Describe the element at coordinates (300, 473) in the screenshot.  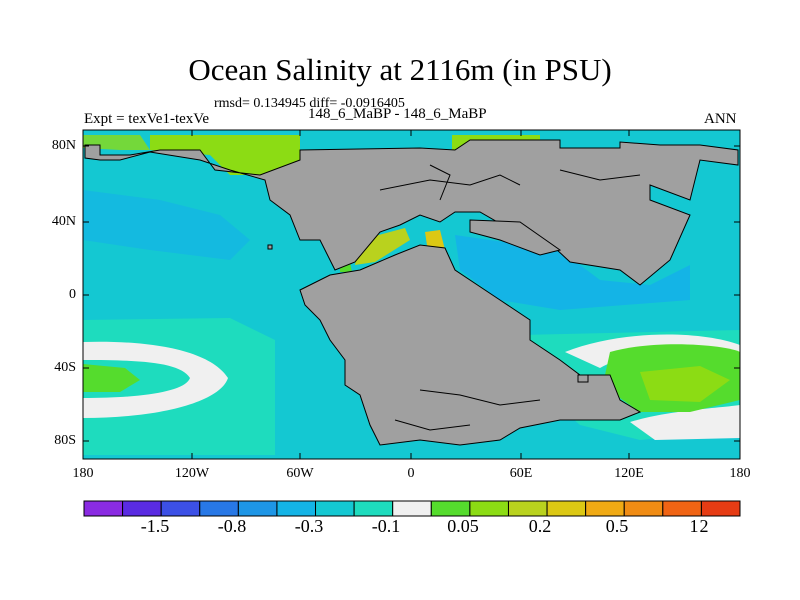
I see `lon-tick-label: 60W` at that location.